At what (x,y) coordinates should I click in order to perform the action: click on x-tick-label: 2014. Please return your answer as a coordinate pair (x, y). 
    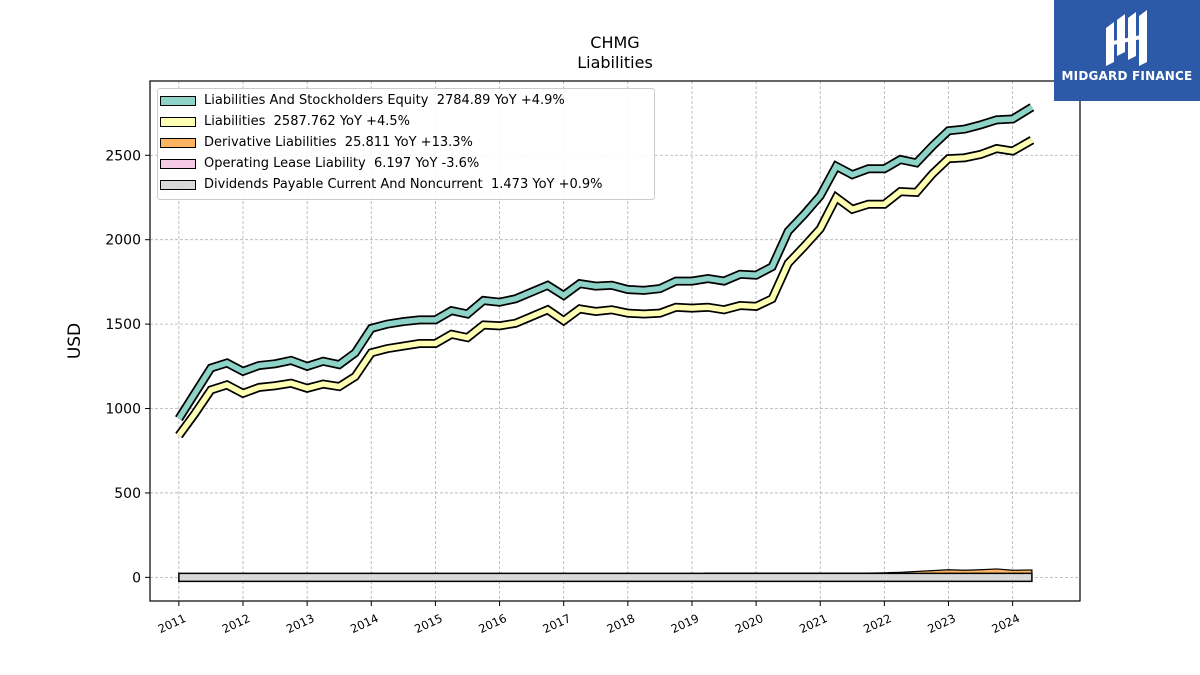
    Looking at the image, I should click on (364, 623).